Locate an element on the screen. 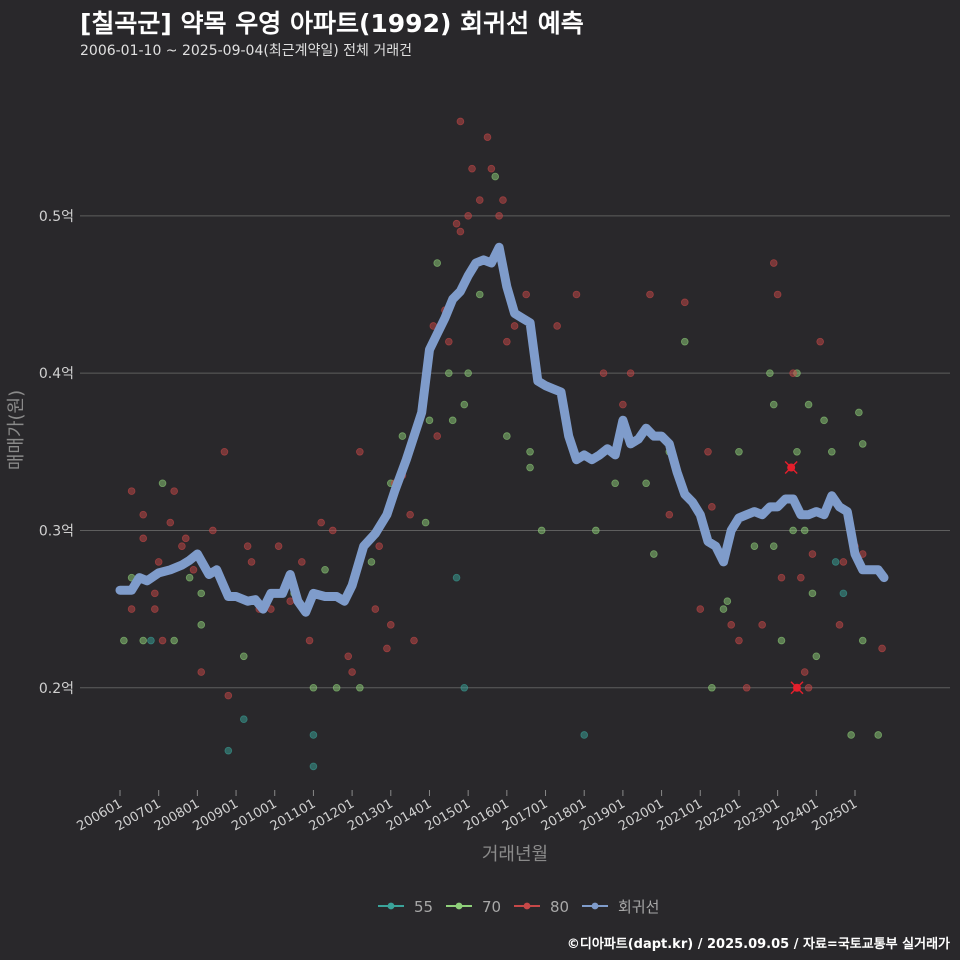 The width and height of the screenshot is (960, 960). legend-marker-regression is located at coordinates (595, 906).